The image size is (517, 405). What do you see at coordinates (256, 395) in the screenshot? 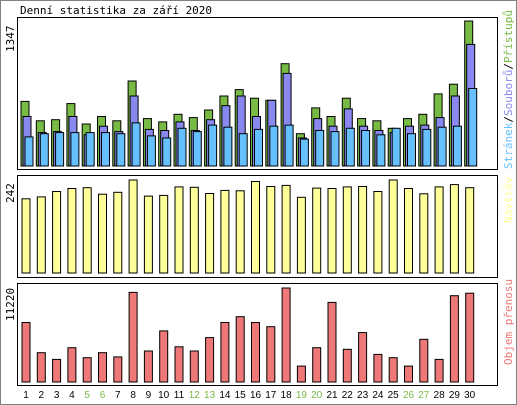
I see `day-label: 16` at bounding box center [256, 395].